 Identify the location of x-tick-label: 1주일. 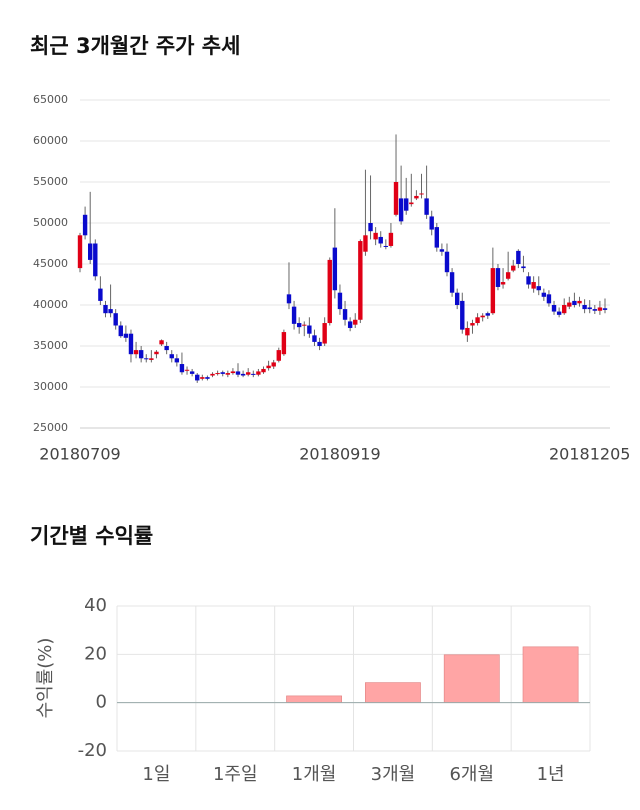
(235, 774).